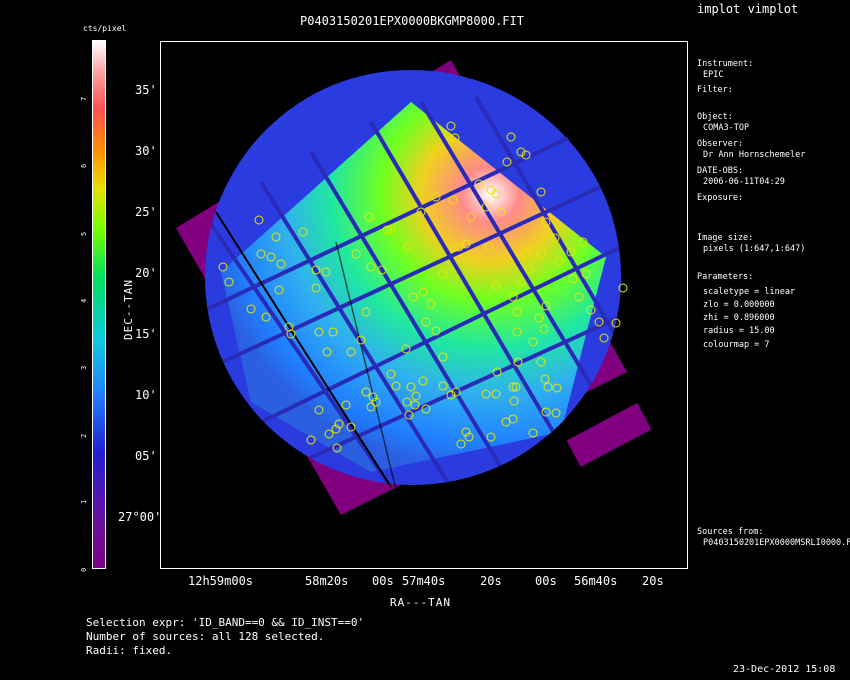 The image size is (850, 680). Describe the element at coordinates (754, 249) in the screenshot. I see `image-size-value: pixels (1:647,1:647)` at that location.